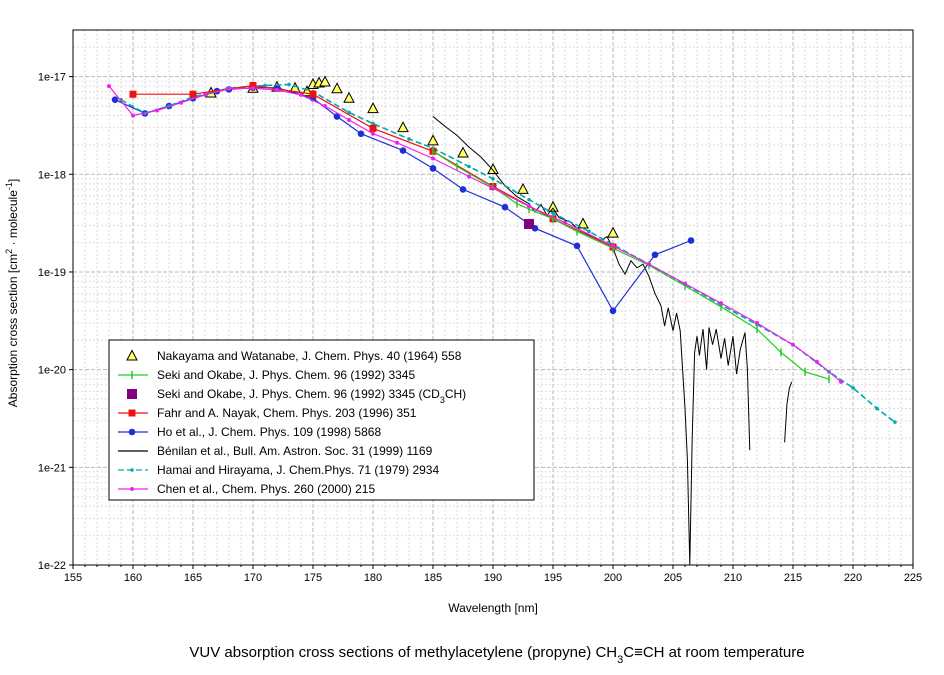 This screenshot has width=944, height=675. I want to click on x-tick-label: 175, so click(313, 578).